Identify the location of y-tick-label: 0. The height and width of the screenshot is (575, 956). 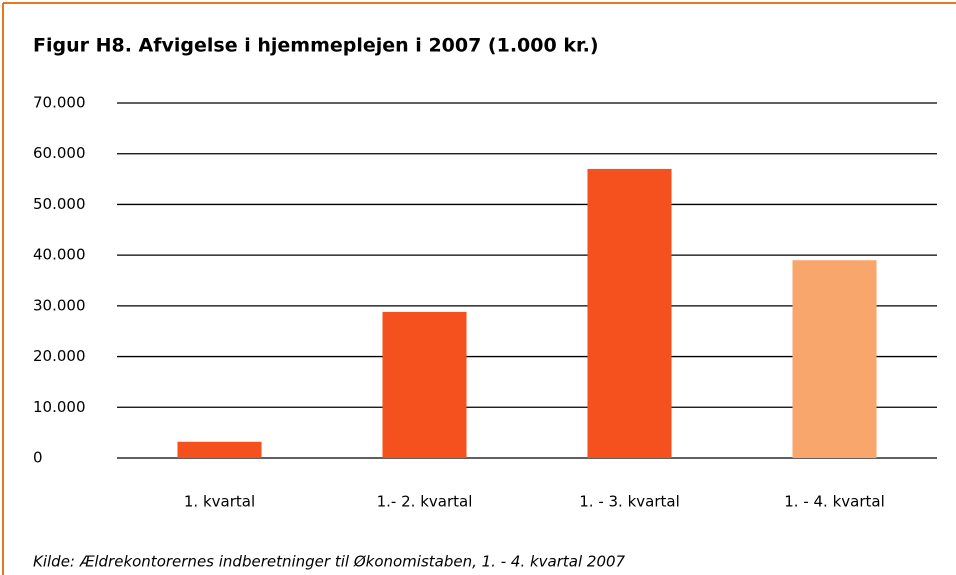
(38, 458).